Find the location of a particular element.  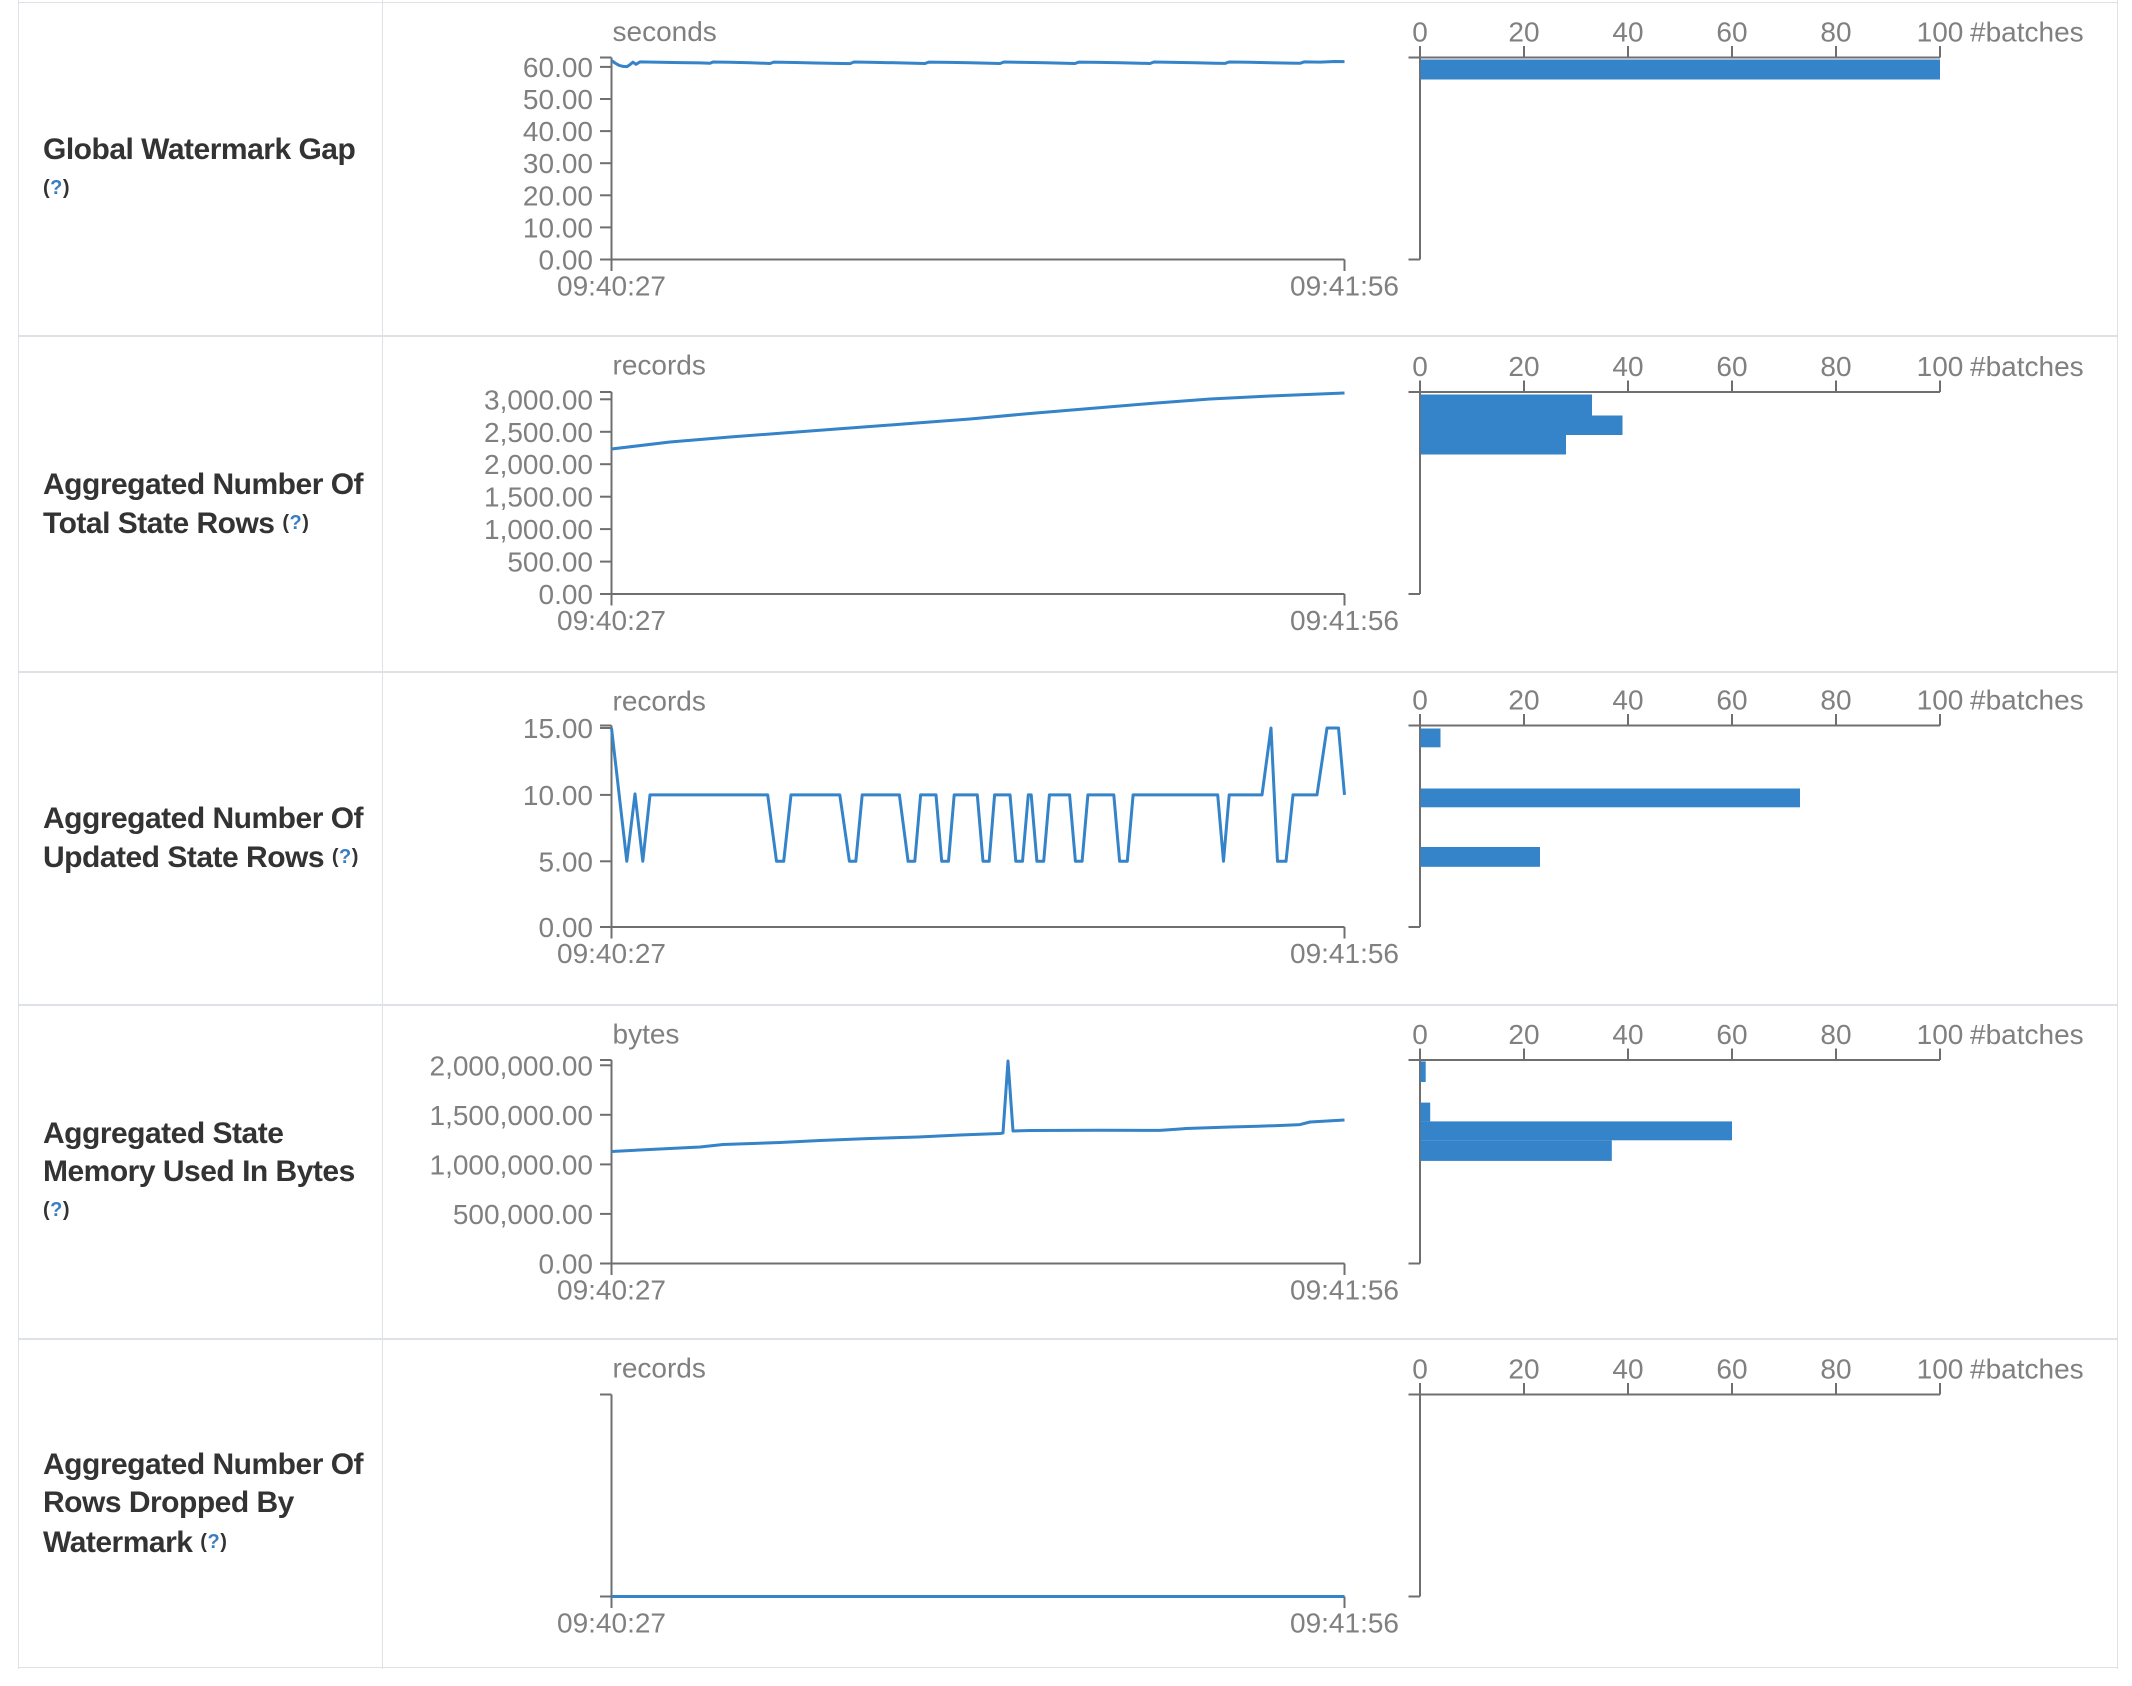

svg-text: 500.00 is located at coordinates (550, 562).